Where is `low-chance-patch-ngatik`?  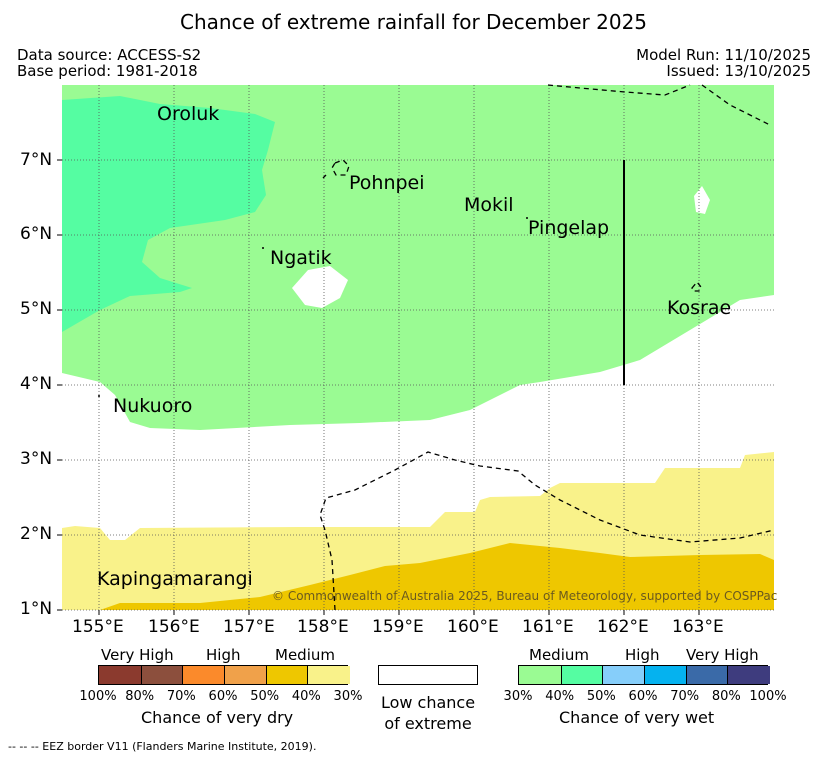 low-chance-patch-ngatik is located at coordinates (320, 287).